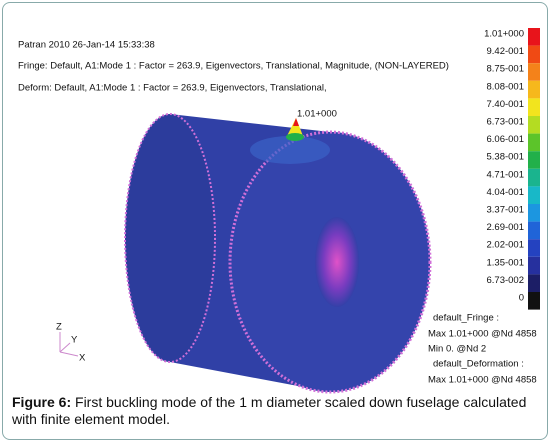 The width and height of the screenshot is (552, 444). I want to click on colorbar-label: 1.01+000, so click(504, 34).